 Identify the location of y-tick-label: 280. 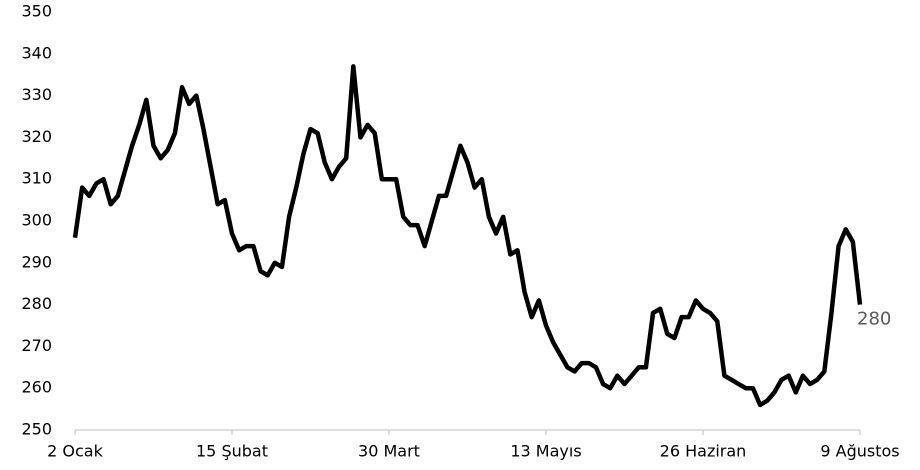
(36, 303).